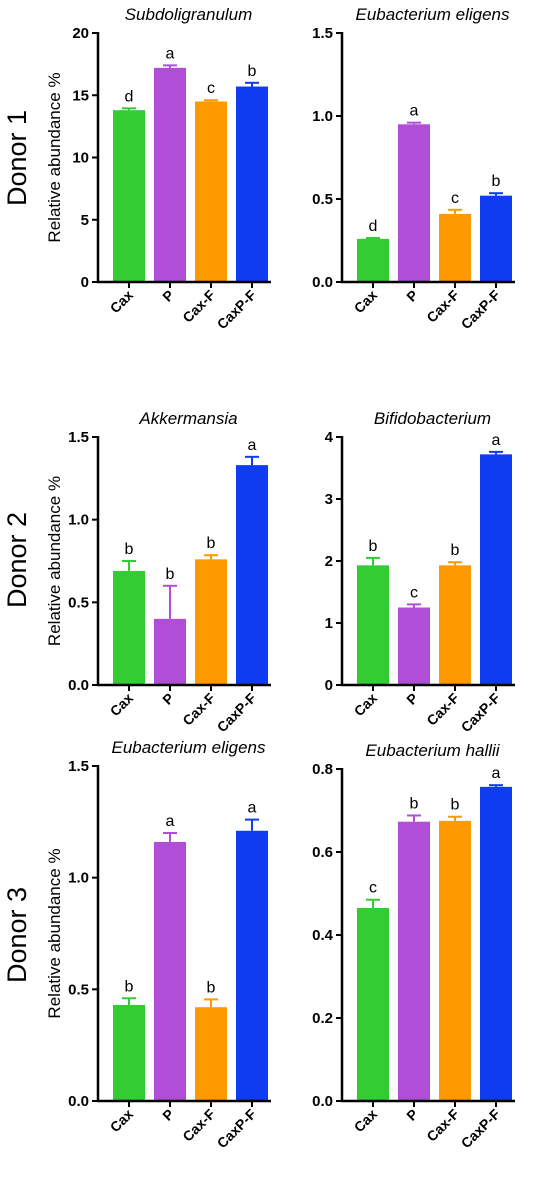  What do you see at coordinates (187, 418) in the screenshot?
I see `chart-title: Akkermansia` at bounding box center [187, 418].